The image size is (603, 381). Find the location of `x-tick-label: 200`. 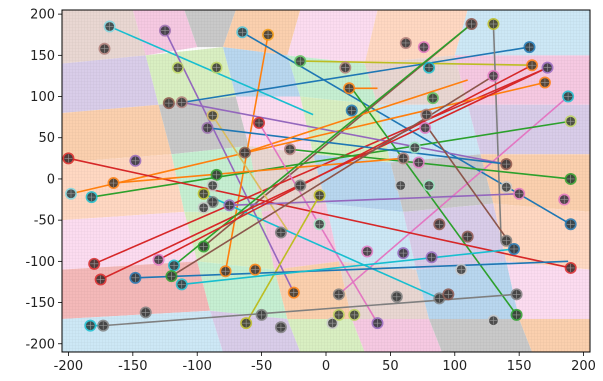

x-tick-label: 200 is located at coordinates (583, 366).